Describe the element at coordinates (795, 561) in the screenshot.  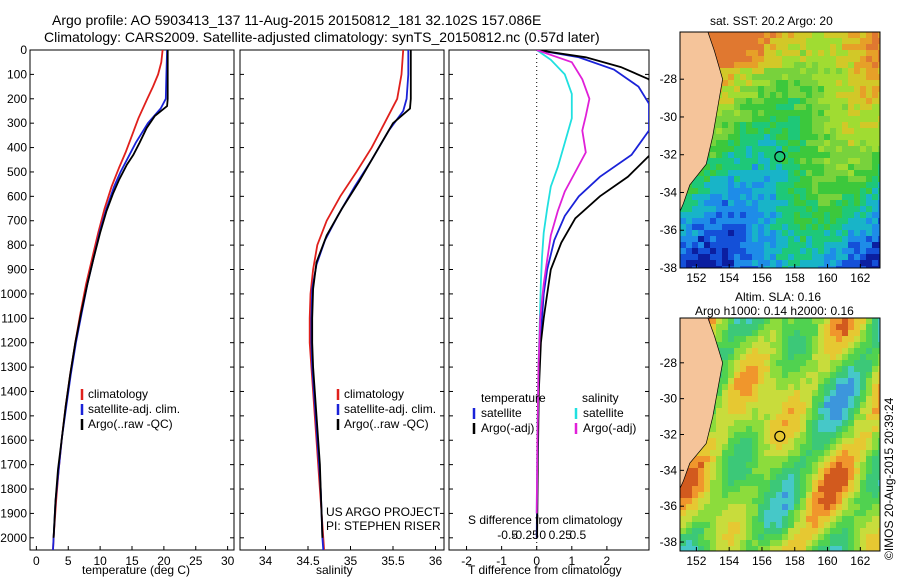
I see `map-x-tick-label: 158` at that location.